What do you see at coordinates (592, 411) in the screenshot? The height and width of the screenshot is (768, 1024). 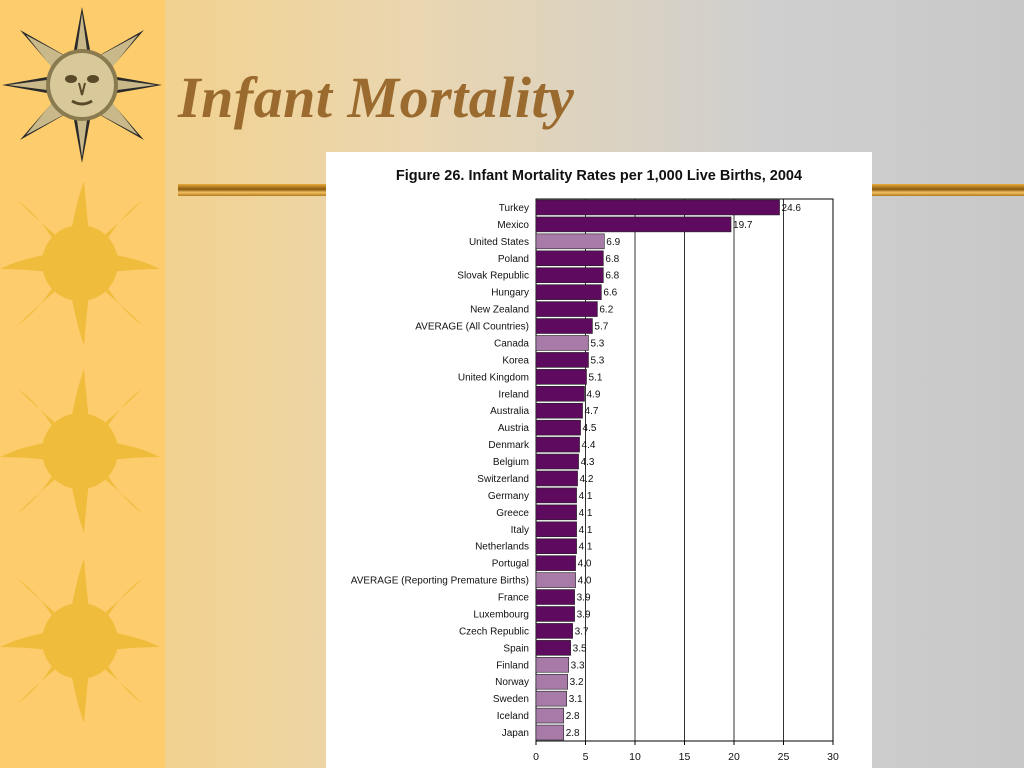 I see `data-label: 4.7` at bounding box center [592, 411].